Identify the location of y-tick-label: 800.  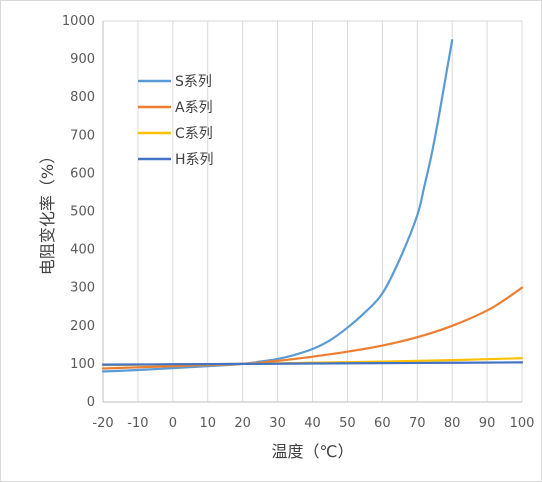
(82, 97).